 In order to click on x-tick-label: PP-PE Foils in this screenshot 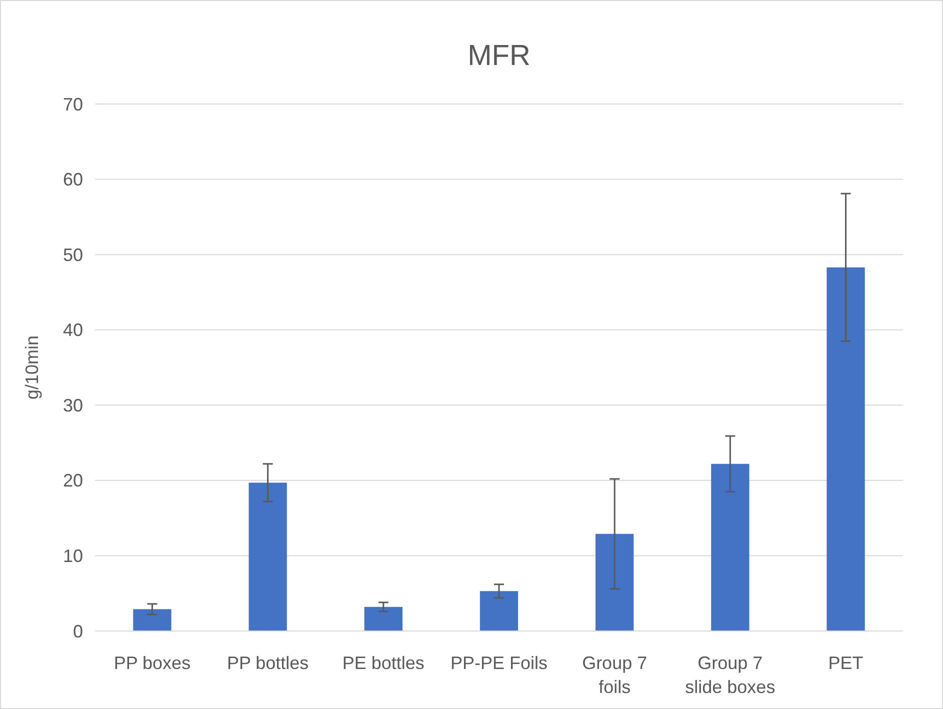, I will do `click(499, 663)`.